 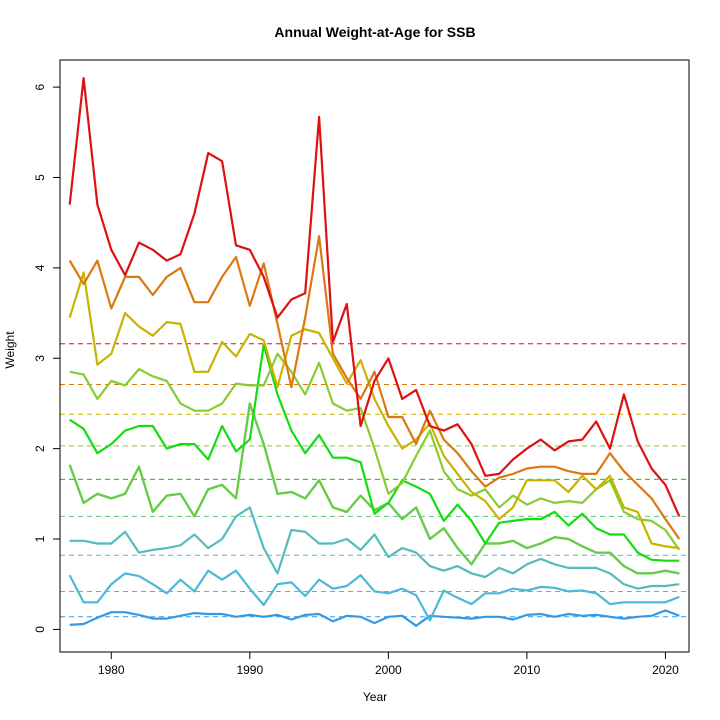 I want to click on y-tick-label: 3, so click(x=40, y=358).